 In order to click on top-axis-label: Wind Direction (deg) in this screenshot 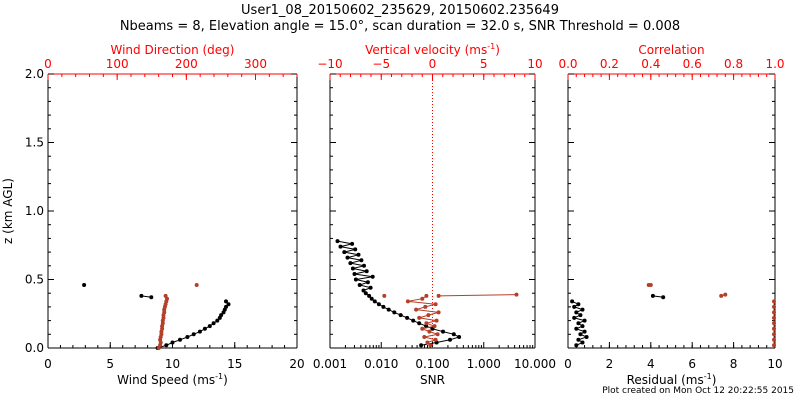, I will do `click(173, 50)`.